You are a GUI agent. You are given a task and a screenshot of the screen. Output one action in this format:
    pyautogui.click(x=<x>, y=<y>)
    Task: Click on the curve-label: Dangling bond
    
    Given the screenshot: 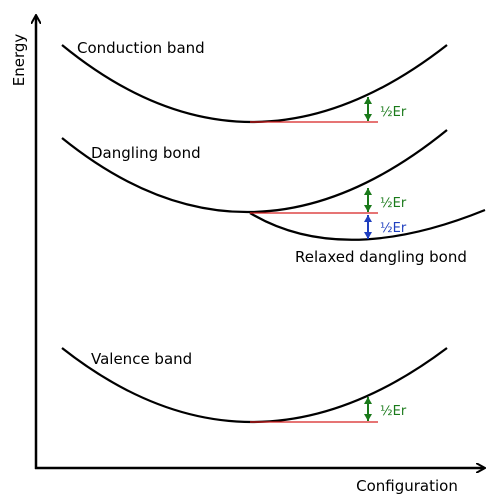 What is the action you would take?
    pyautogui.click(x=146, y=153)
    